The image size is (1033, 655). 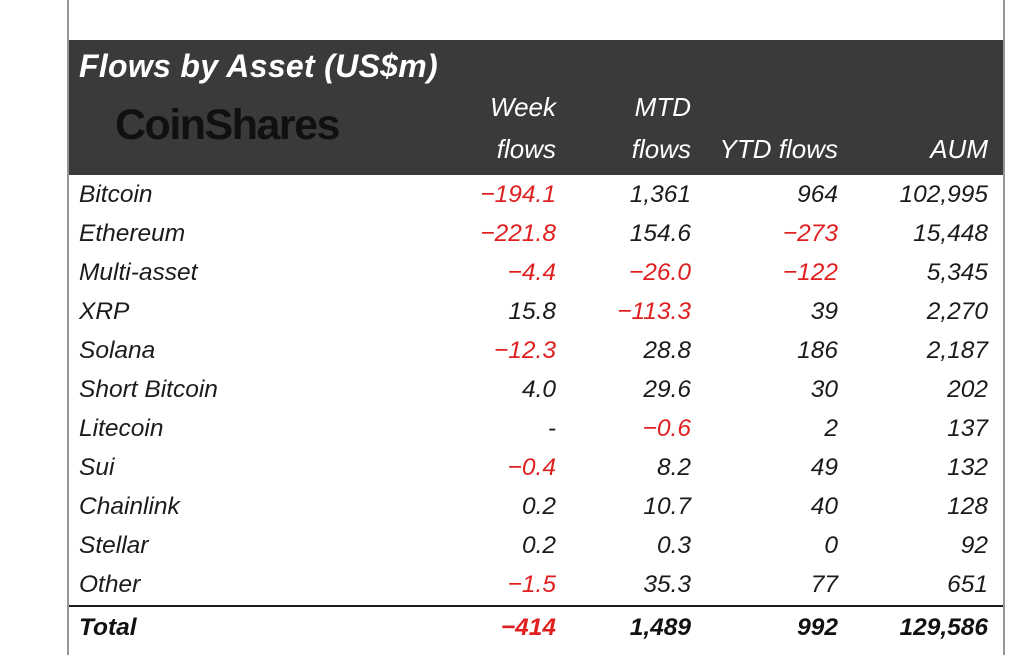 I want to click on coinshares-logo: CoinShares, so click(x=227, y=125).